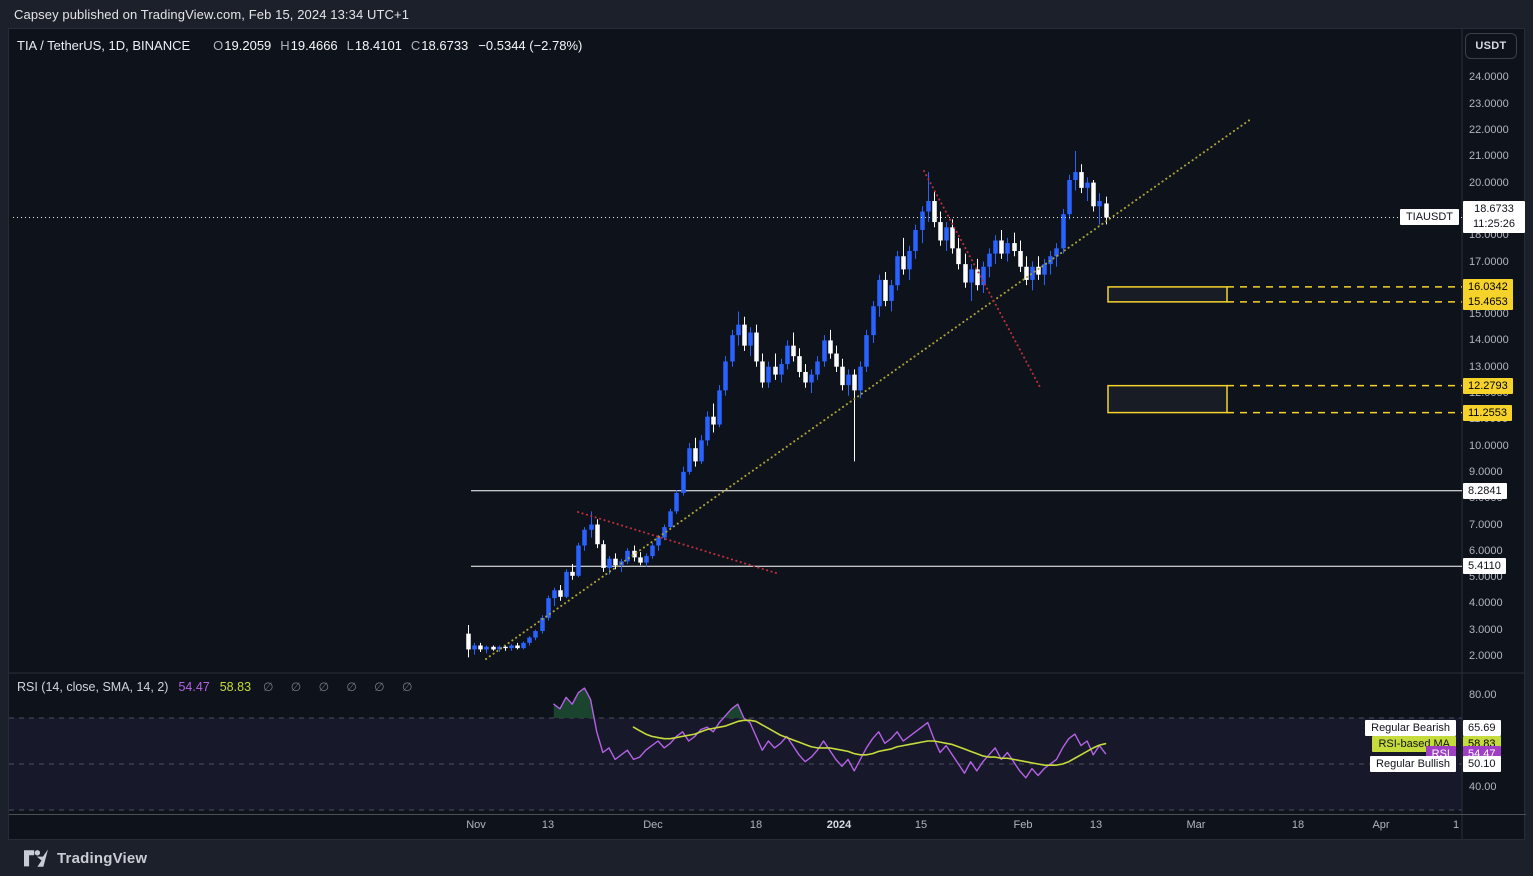 The image size is (1533, 876). What do you see at coordinates (1483, 787) in the screenshot?
I see `rsi-axis-tick: 40.00` at bounding box center [1483, 787].